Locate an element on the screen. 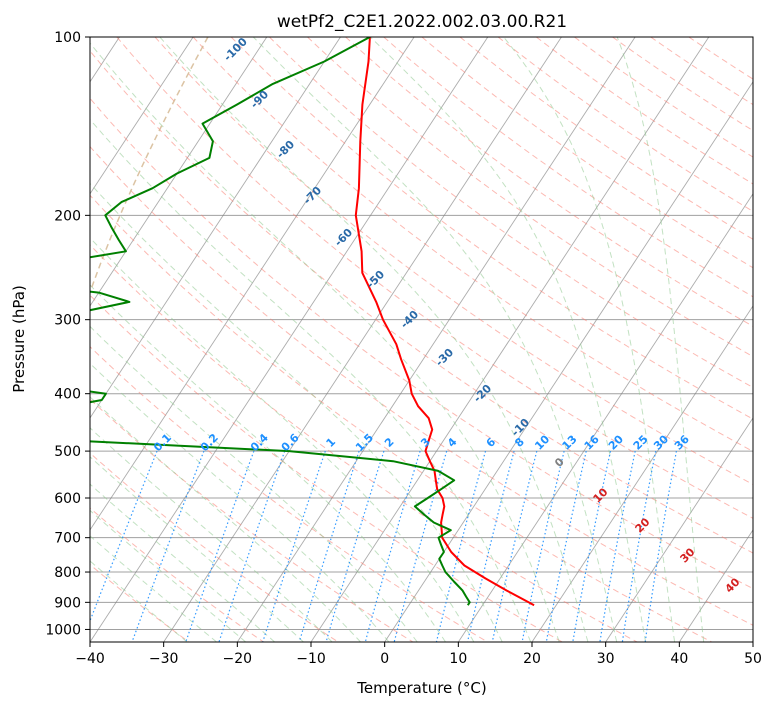 The height and width of the screenshot is (708, 775). y-axis-ticks: 100 200 300 400 500 600 700 800 900 1000 is located at coordinates (67, 334).